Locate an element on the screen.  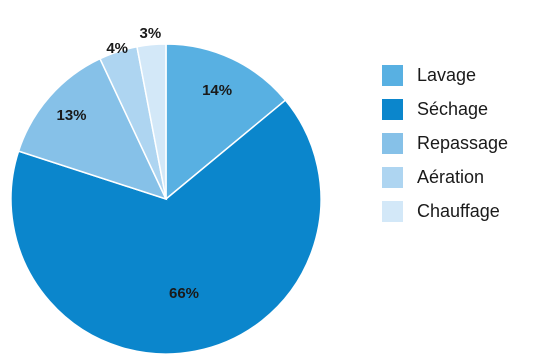
legend-label-repassage: Repassage is located at coordinates (463, 142).